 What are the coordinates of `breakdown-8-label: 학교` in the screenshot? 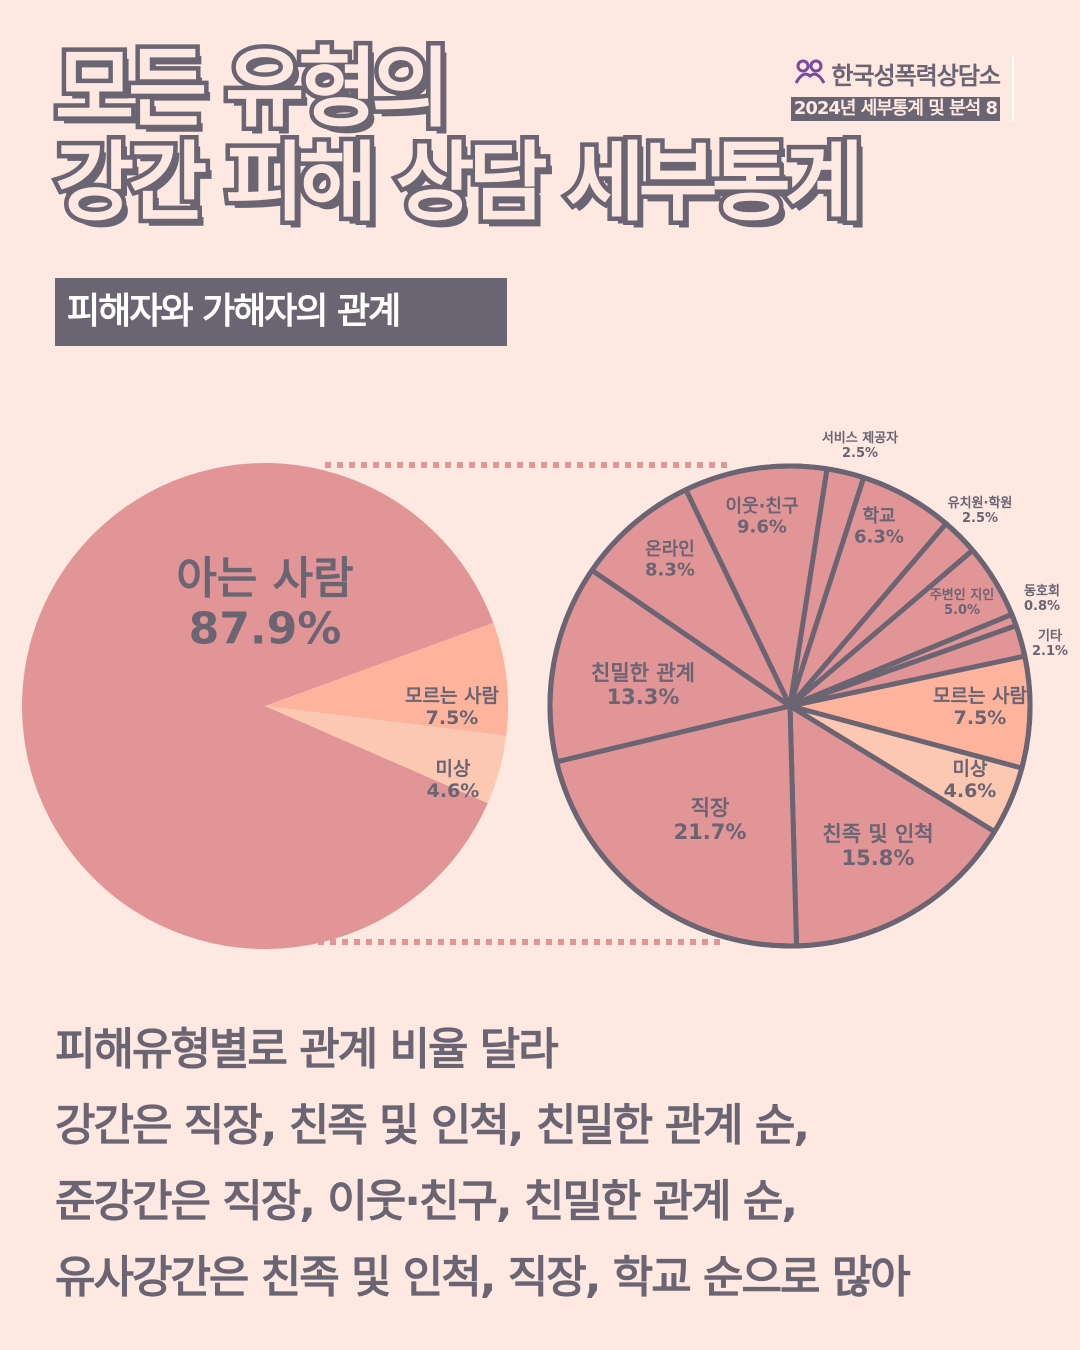 It's located at (878, 516).